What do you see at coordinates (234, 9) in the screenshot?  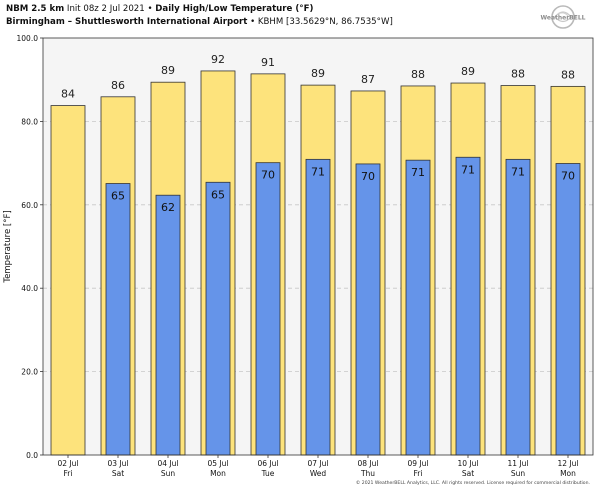 I see `chart-title: Daily High/Low Temperature (°F)` at bounding box center [234, 9].